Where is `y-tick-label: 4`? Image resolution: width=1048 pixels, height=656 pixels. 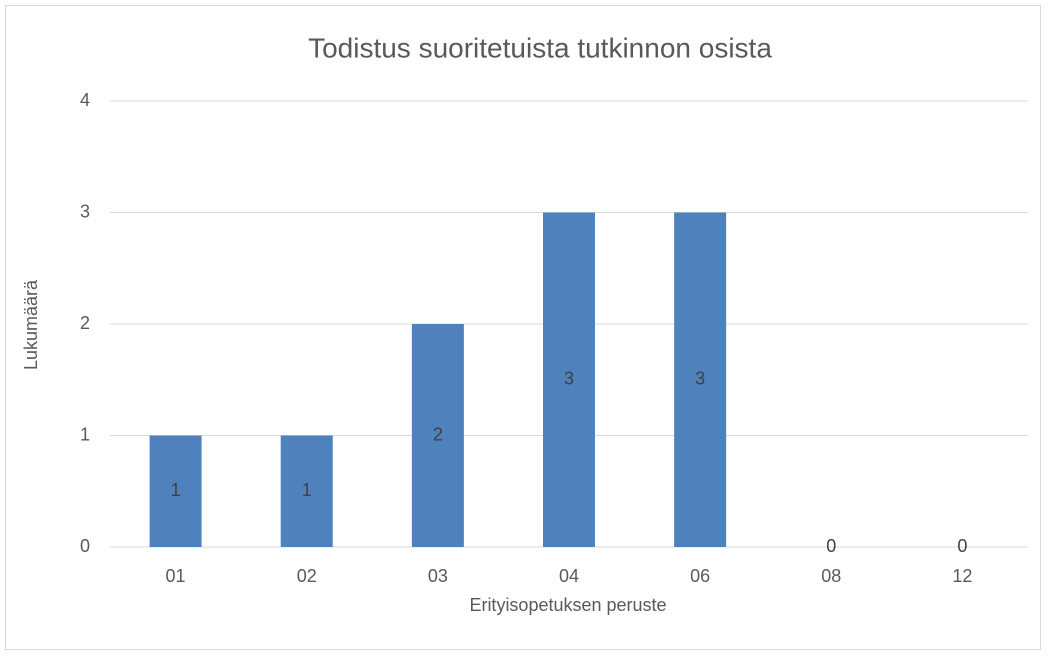 y-tick-label: 4 is located at coordinates (85, 100).